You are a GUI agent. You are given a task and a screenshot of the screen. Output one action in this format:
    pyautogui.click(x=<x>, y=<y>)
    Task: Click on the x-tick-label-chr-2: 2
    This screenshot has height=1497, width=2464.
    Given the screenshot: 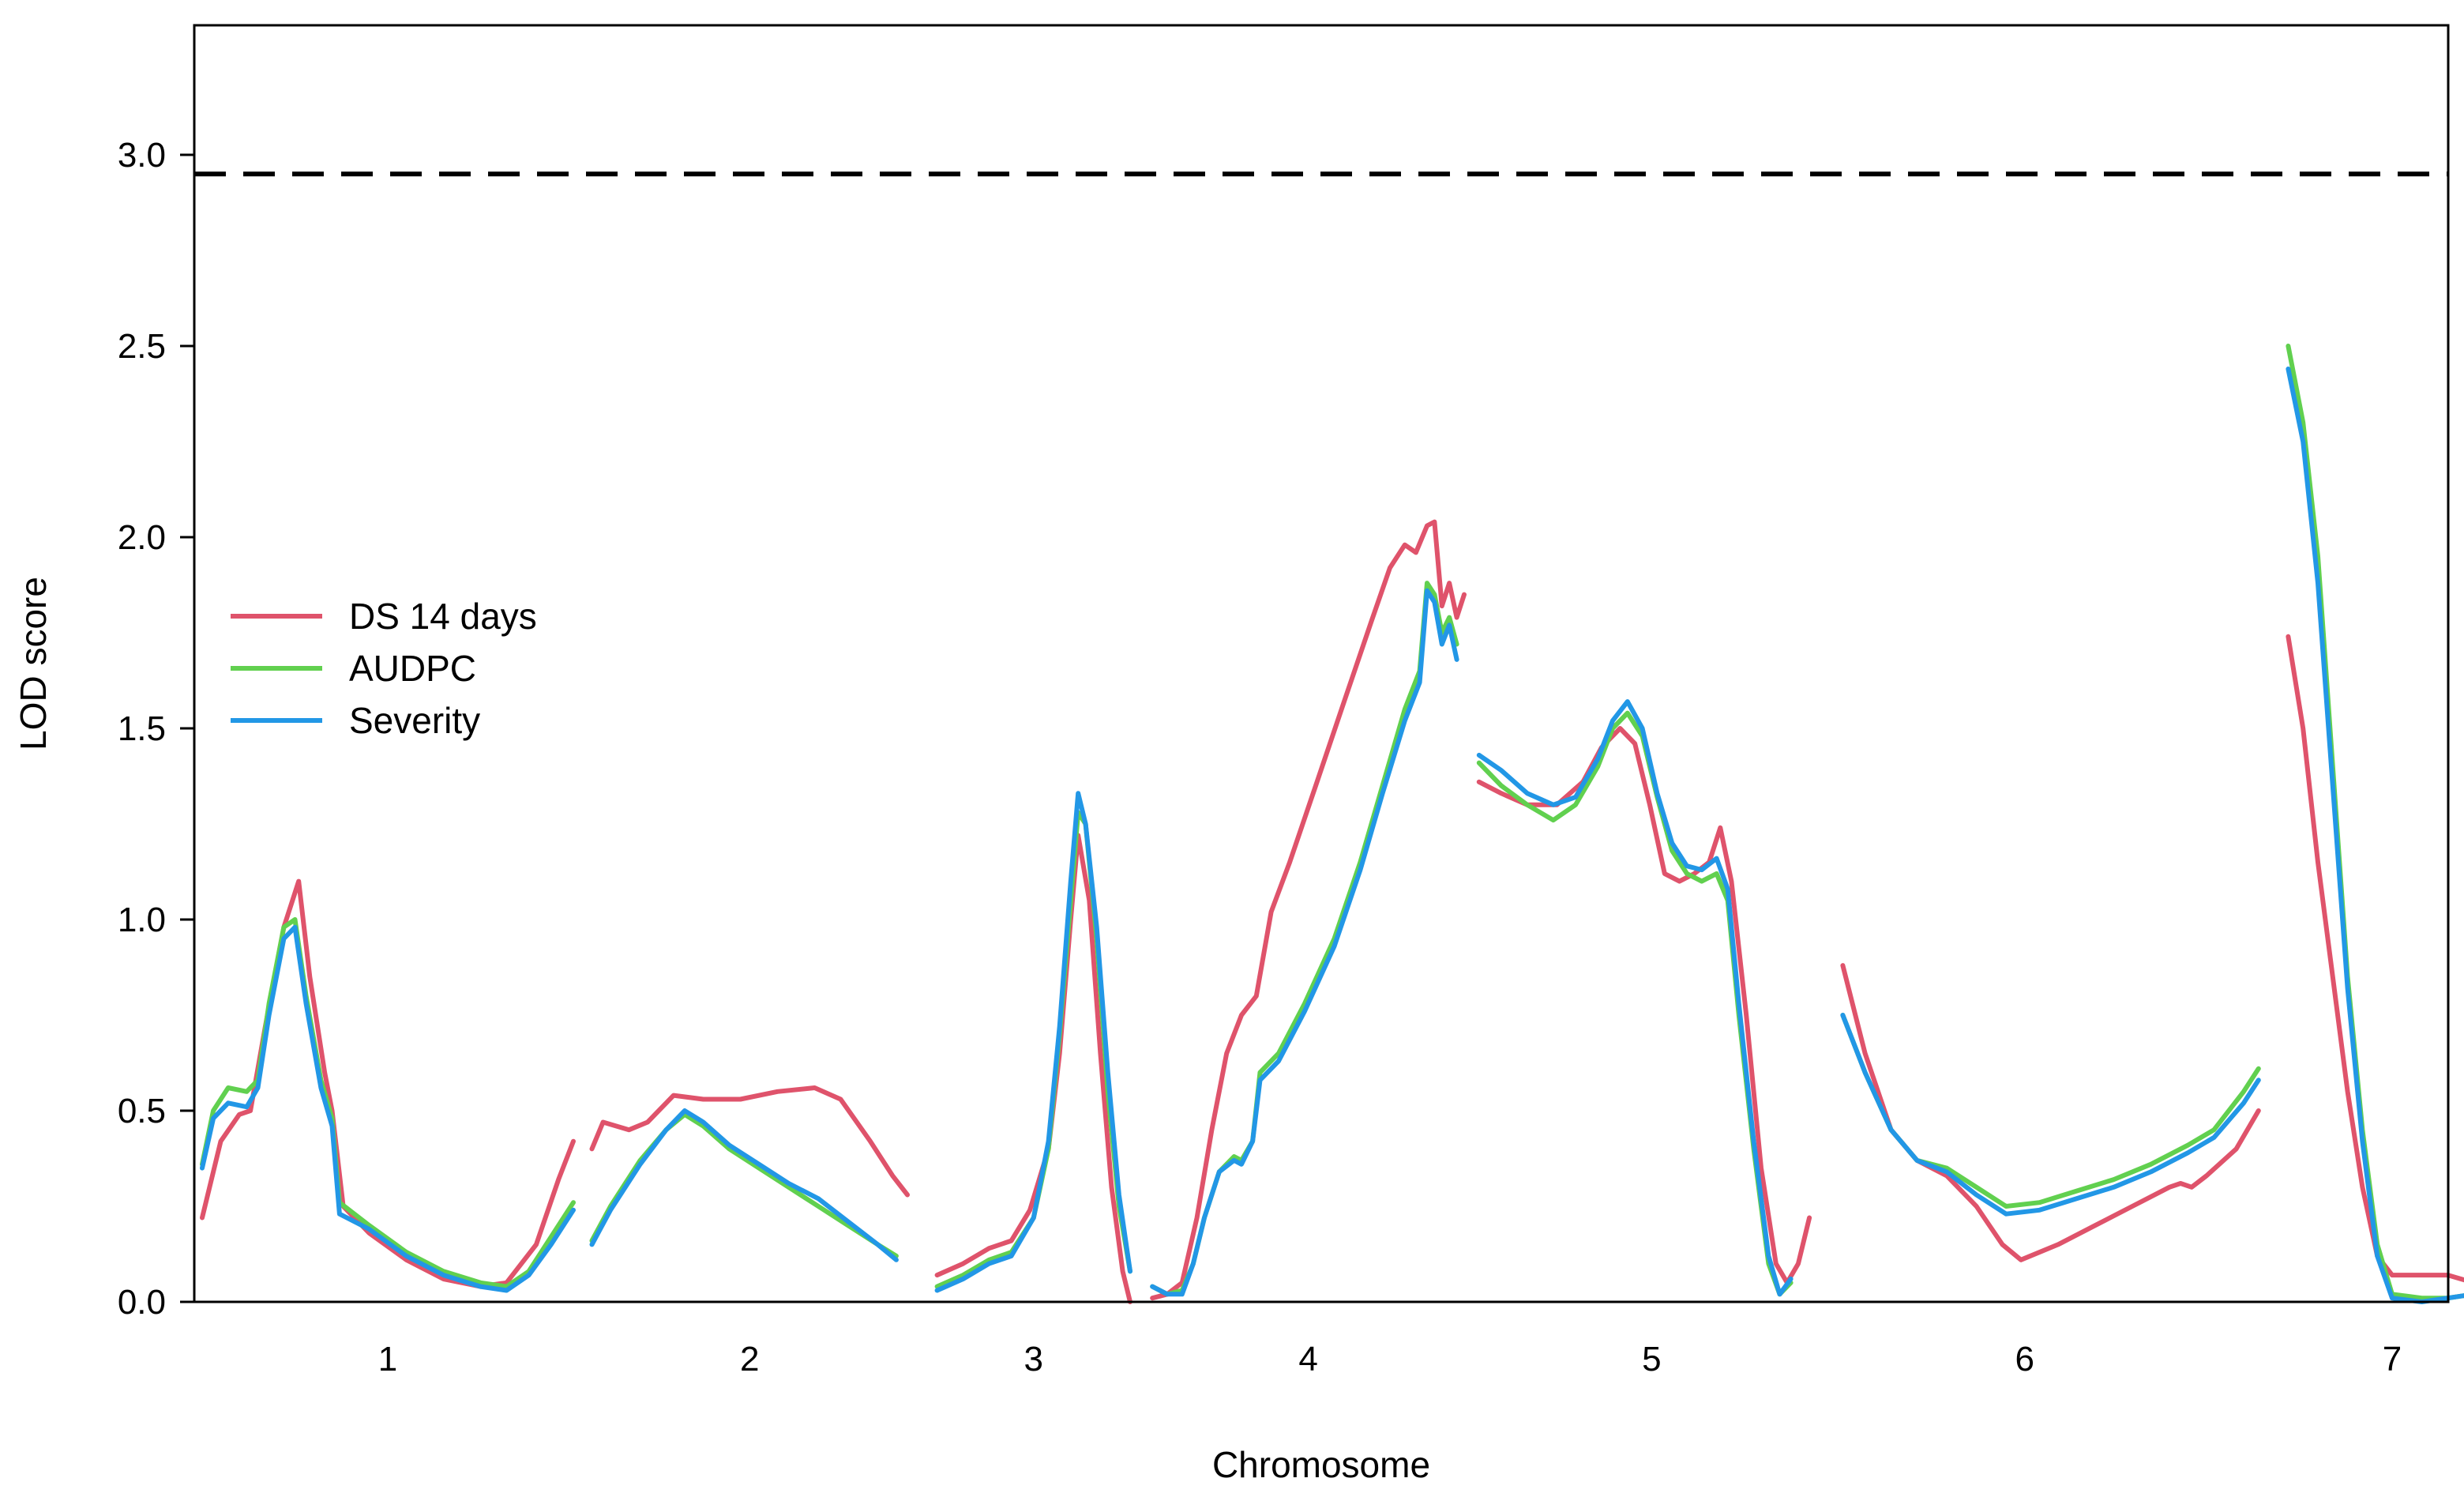 What is the action you would take?
    pyautogui.click(x=749, y=1359)
    